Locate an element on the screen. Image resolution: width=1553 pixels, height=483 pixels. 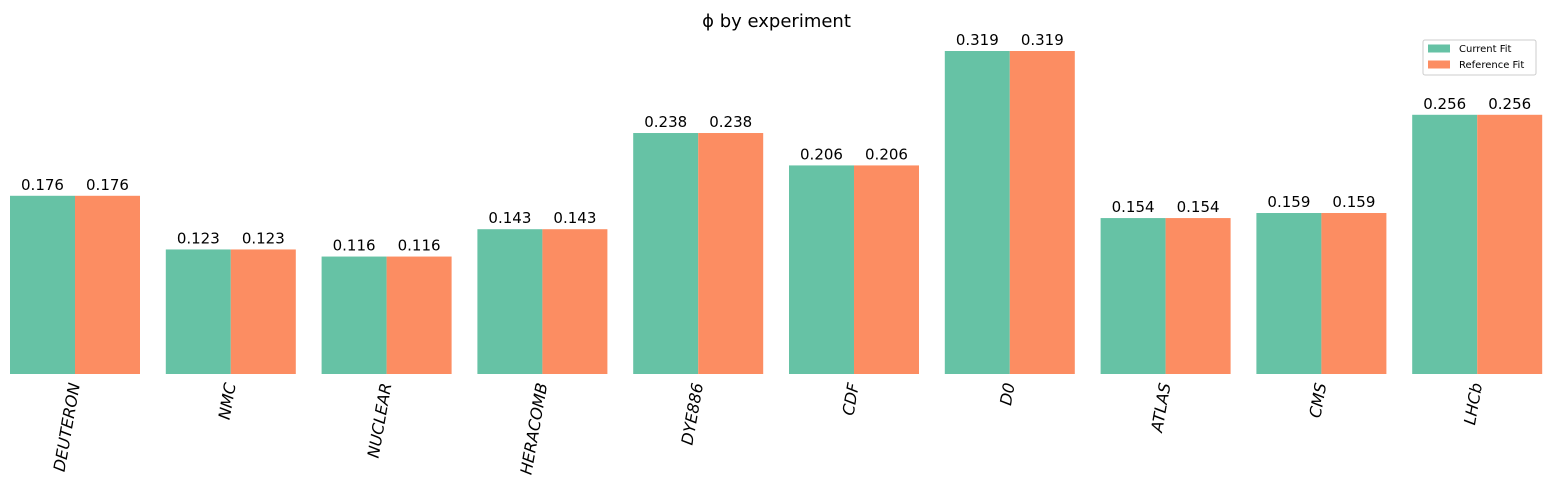
data-label-current-fit-nmc: 0.123 is located at coordinates (198, 238).